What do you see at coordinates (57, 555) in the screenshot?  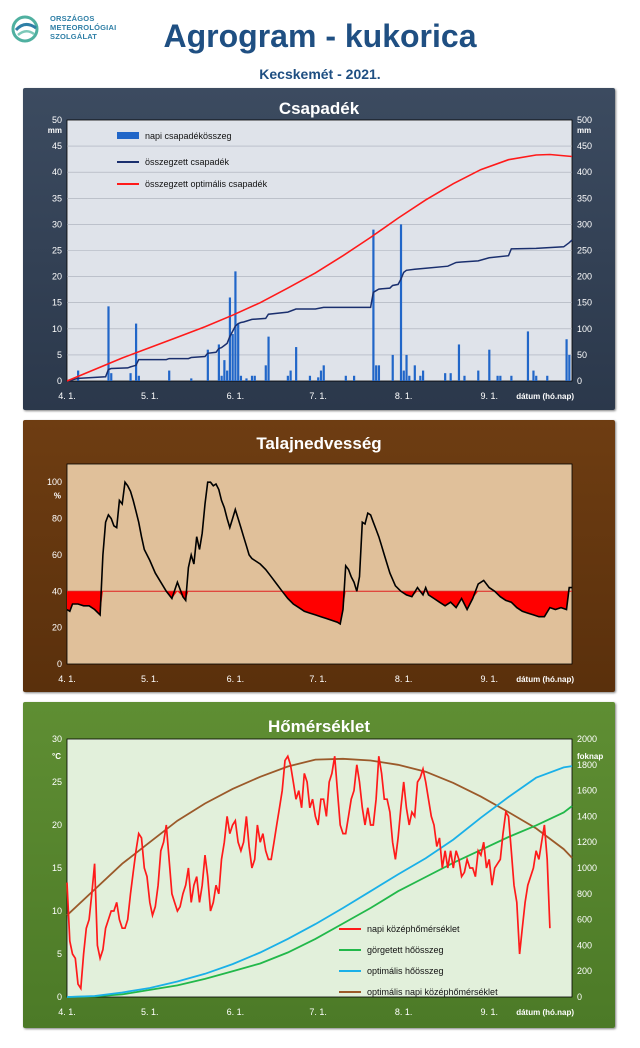 I see `y-tick-label: 60` at bounding box center [57, 555].